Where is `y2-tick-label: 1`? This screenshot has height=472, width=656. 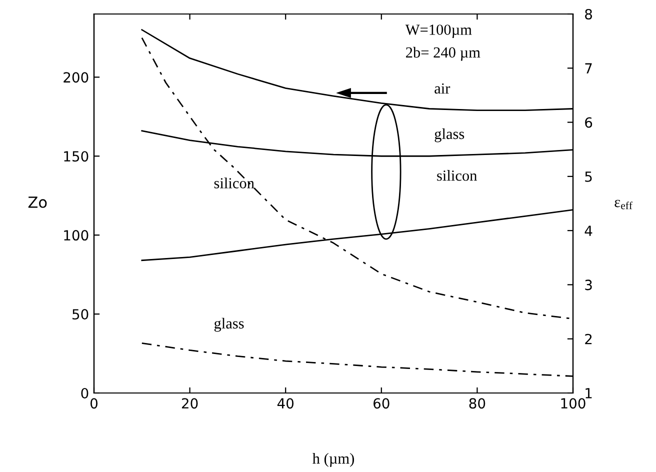 y2-tick-label: 1 is located at coordinates (589, 393).